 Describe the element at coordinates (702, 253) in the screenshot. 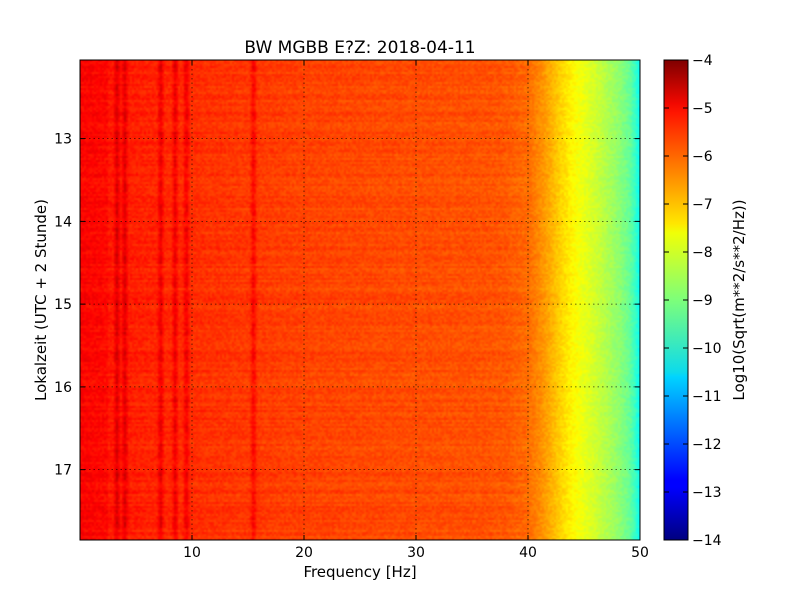

I see `colorbar-tick-label: −8` at that location.